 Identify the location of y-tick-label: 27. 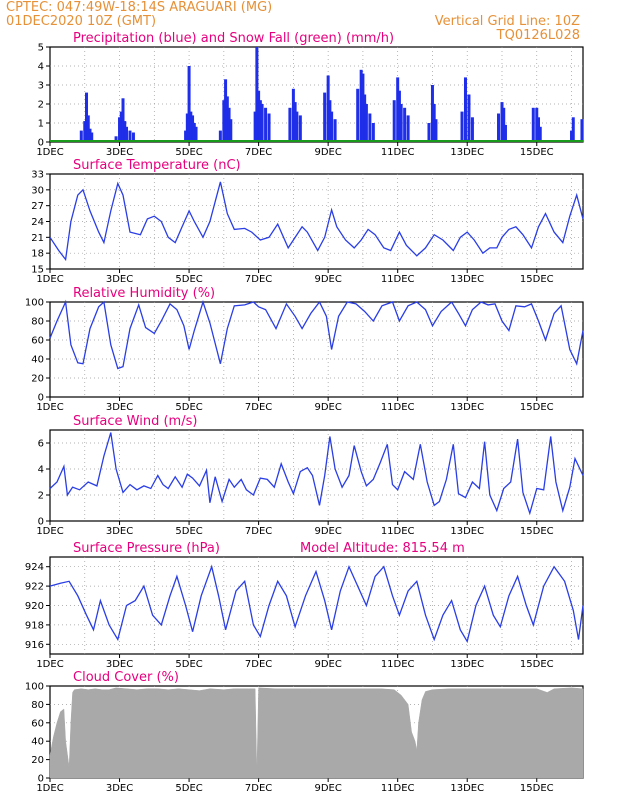
(37, 206).